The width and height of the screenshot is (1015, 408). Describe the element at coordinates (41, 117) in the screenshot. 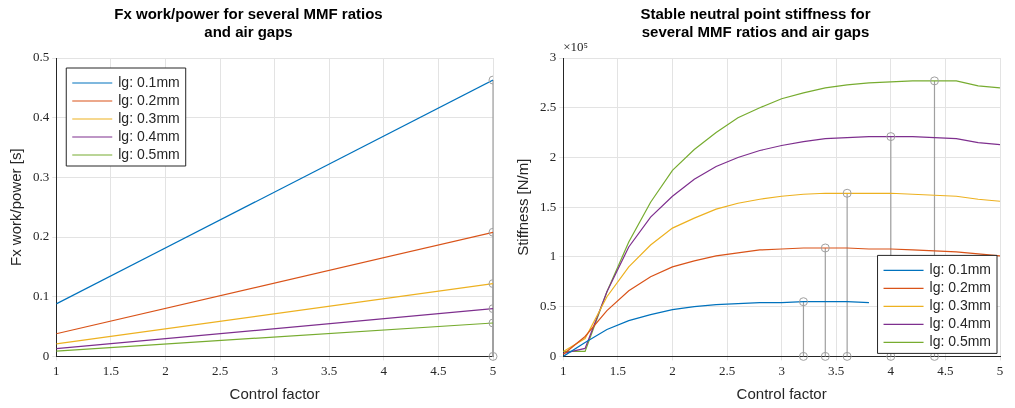

I see `y-tick-label: 0.4` at that location.